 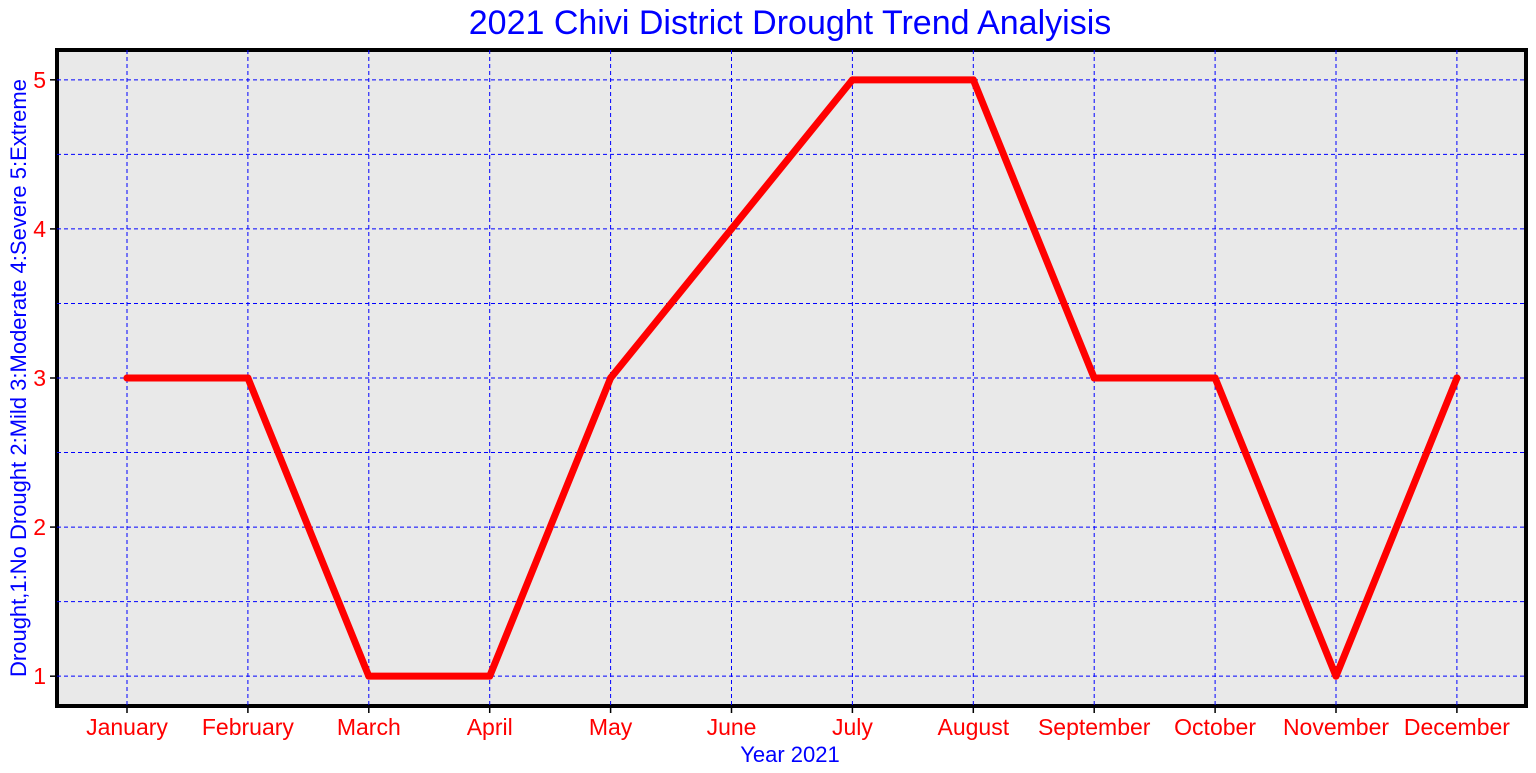 What do you see at coordinates (39, 676) in the screenshot?
I see `y-tick-label: 1` at bounding box center [39, 676].